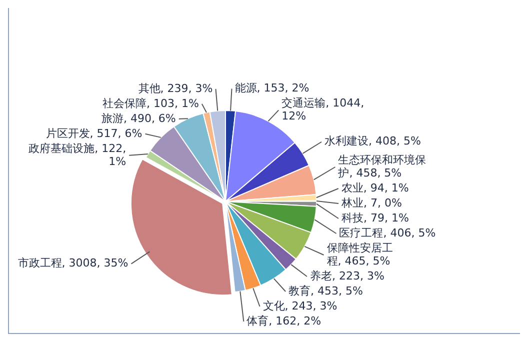 This screenshot has height=342, width=528. I want to click on slice-label: 保障性安居工程, 465, 5%, so click(359, 254).